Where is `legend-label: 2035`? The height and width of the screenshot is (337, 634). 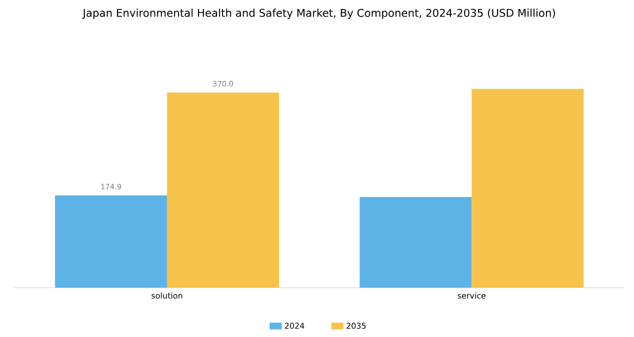
legend-label: 2035 is located at coordinates (356, 325).